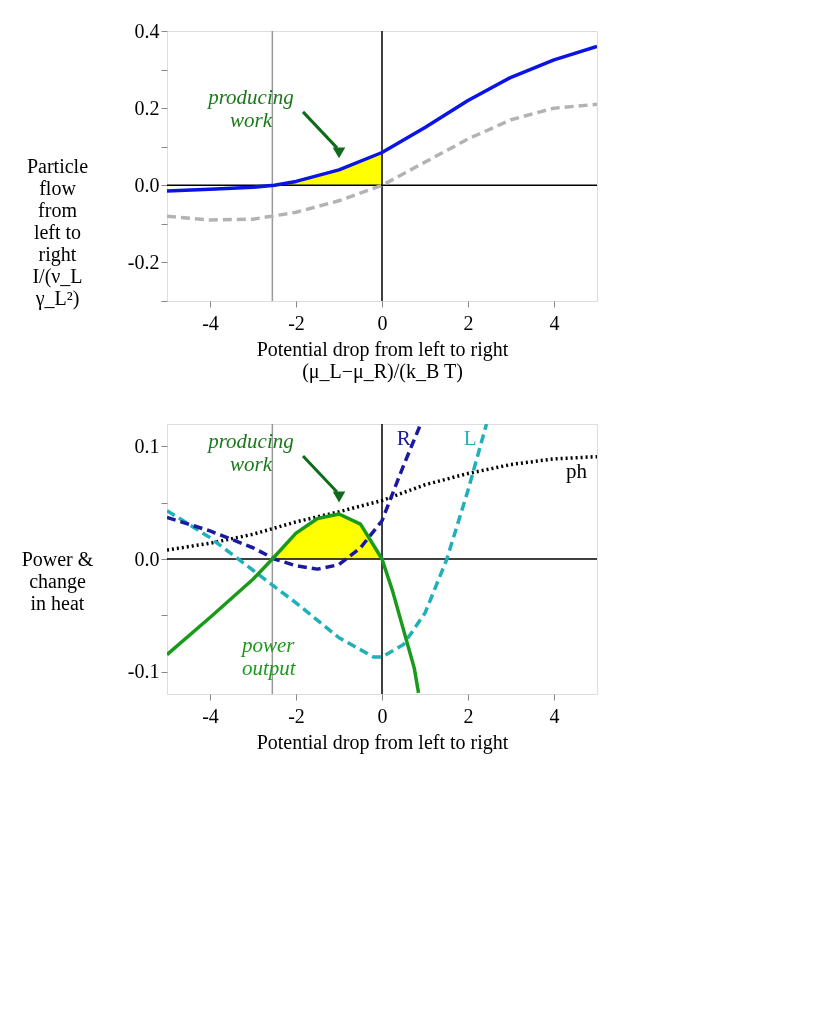 Image resolution: width=827 pixels, height=1012 pixels. Describe the element at coordinates (382, 360) in the screenshot. I see `x-axis-title: Potential drop from left to right (μ_L−μ_R)/(k_B T)` at that location.